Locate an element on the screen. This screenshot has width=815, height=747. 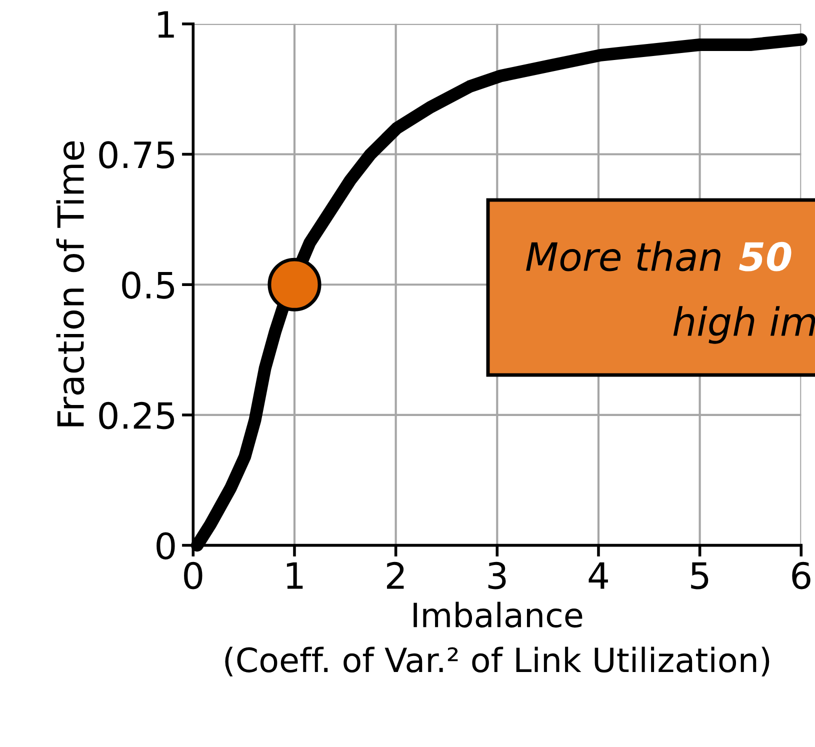
y-tick-label: 0.25 is located at coordinates (136, 416).